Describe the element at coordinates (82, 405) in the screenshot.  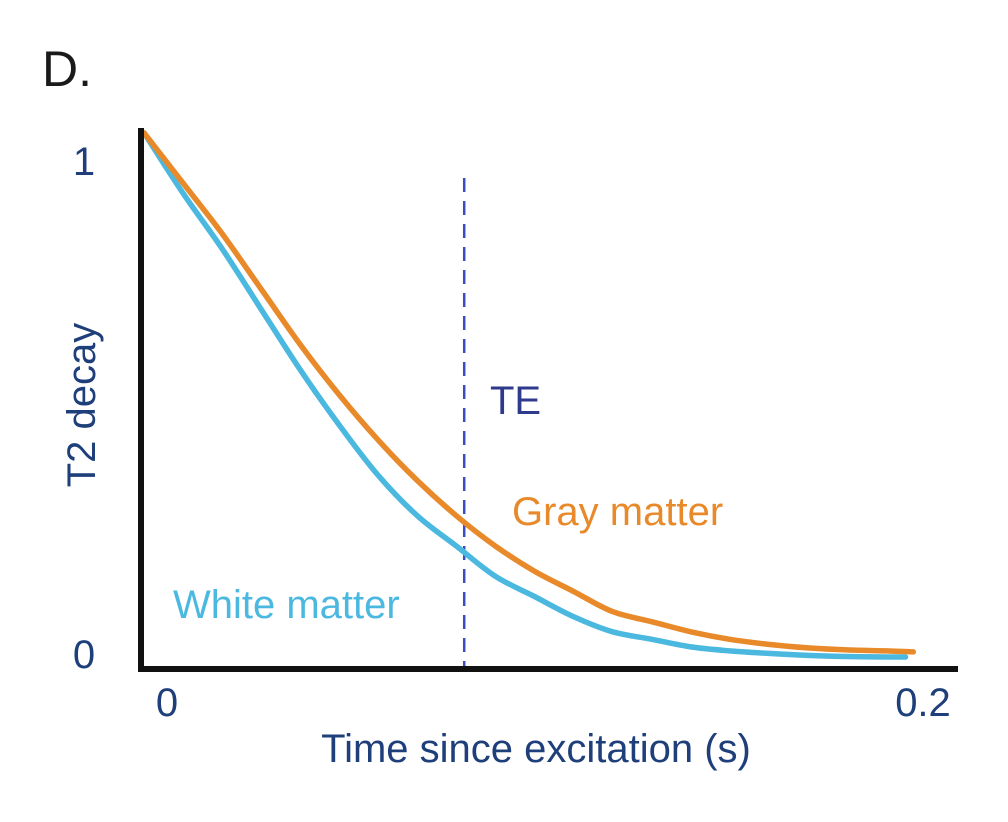
I see `y-axis-label: T2 decay` at that location.